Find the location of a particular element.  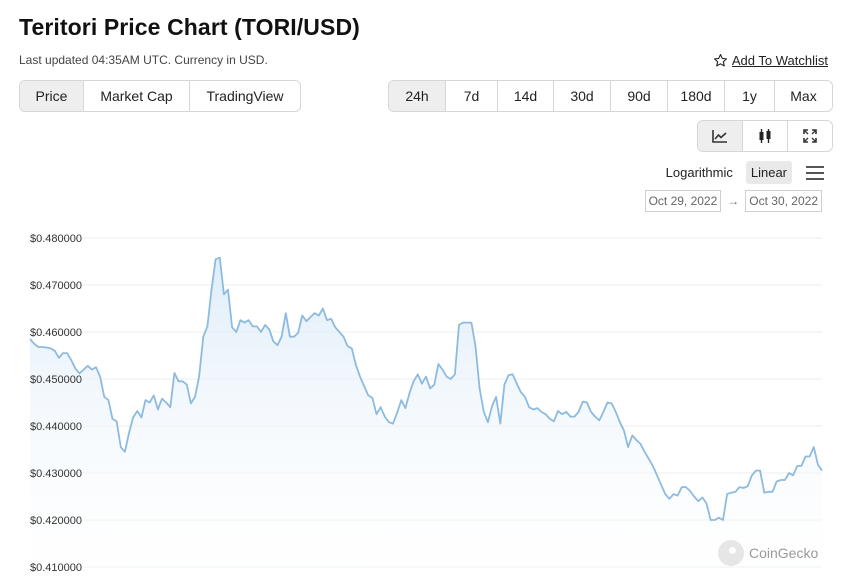

range-30d-button: 30d is located at coordinates (582, 96).